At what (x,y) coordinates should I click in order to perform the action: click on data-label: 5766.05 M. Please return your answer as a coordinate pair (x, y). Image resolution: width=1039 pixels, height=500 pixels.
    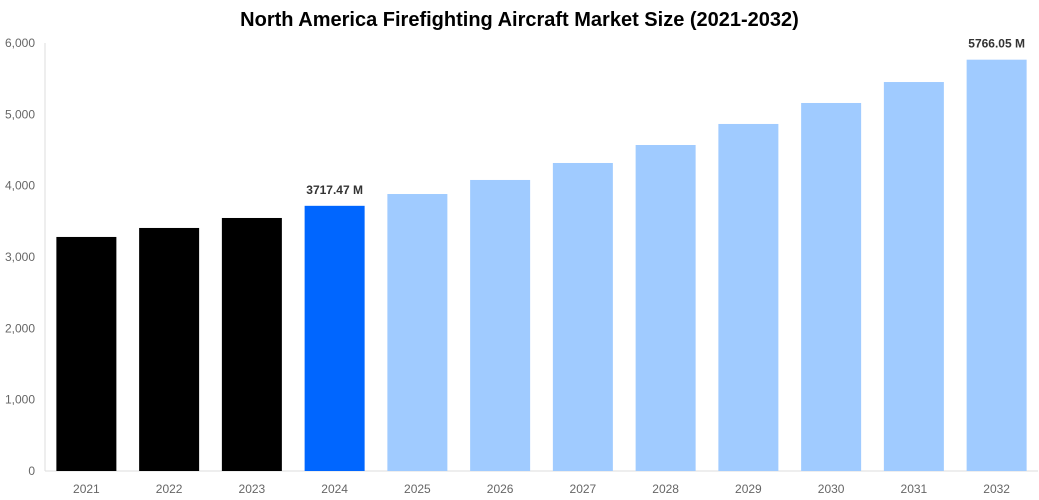
    Looking at the image, I should click on (996, 44).